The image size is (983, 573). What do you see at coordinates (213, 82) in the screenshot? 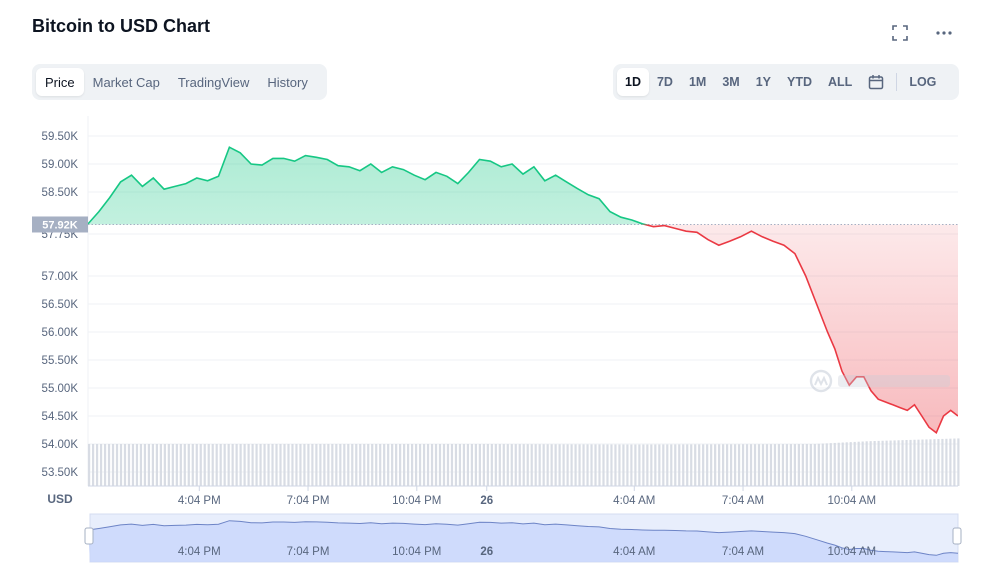
I see `tab-tradingview: TradingView` at bounding box center [213, 82].